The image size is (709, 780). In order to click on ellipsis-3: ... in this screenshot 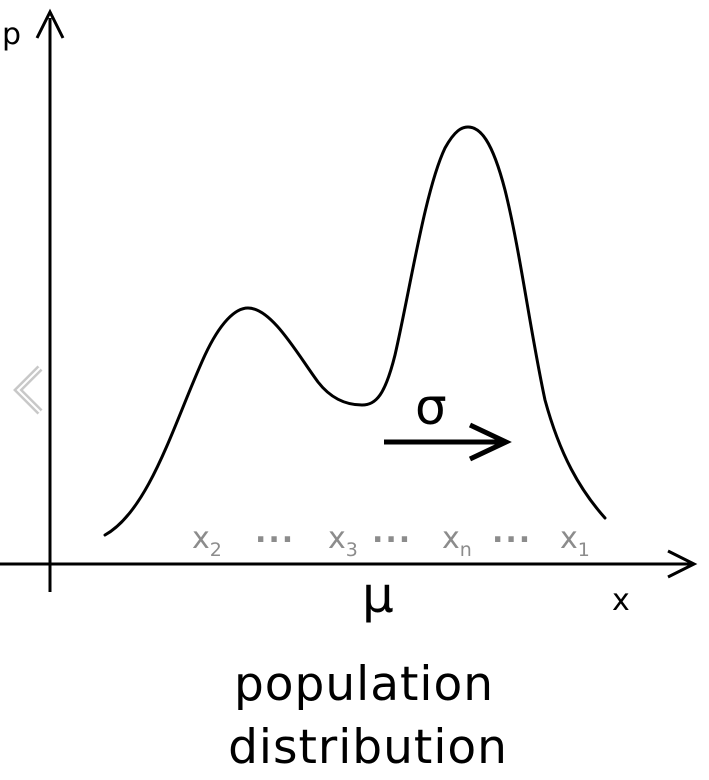, I will do `click(512, 532)`.